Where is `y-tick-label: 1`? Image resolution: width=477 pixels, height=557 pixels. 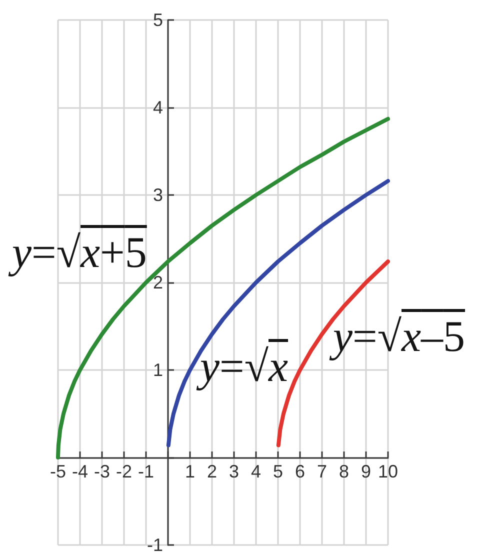
y-tick-label: 1 is located at coordinates (157, 370).